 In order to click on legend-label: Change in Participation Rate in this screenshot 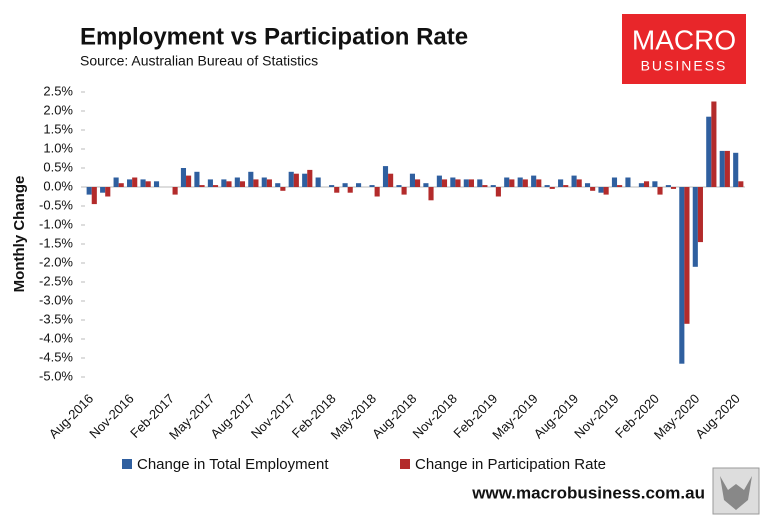, I will do `click(510, 464)`.